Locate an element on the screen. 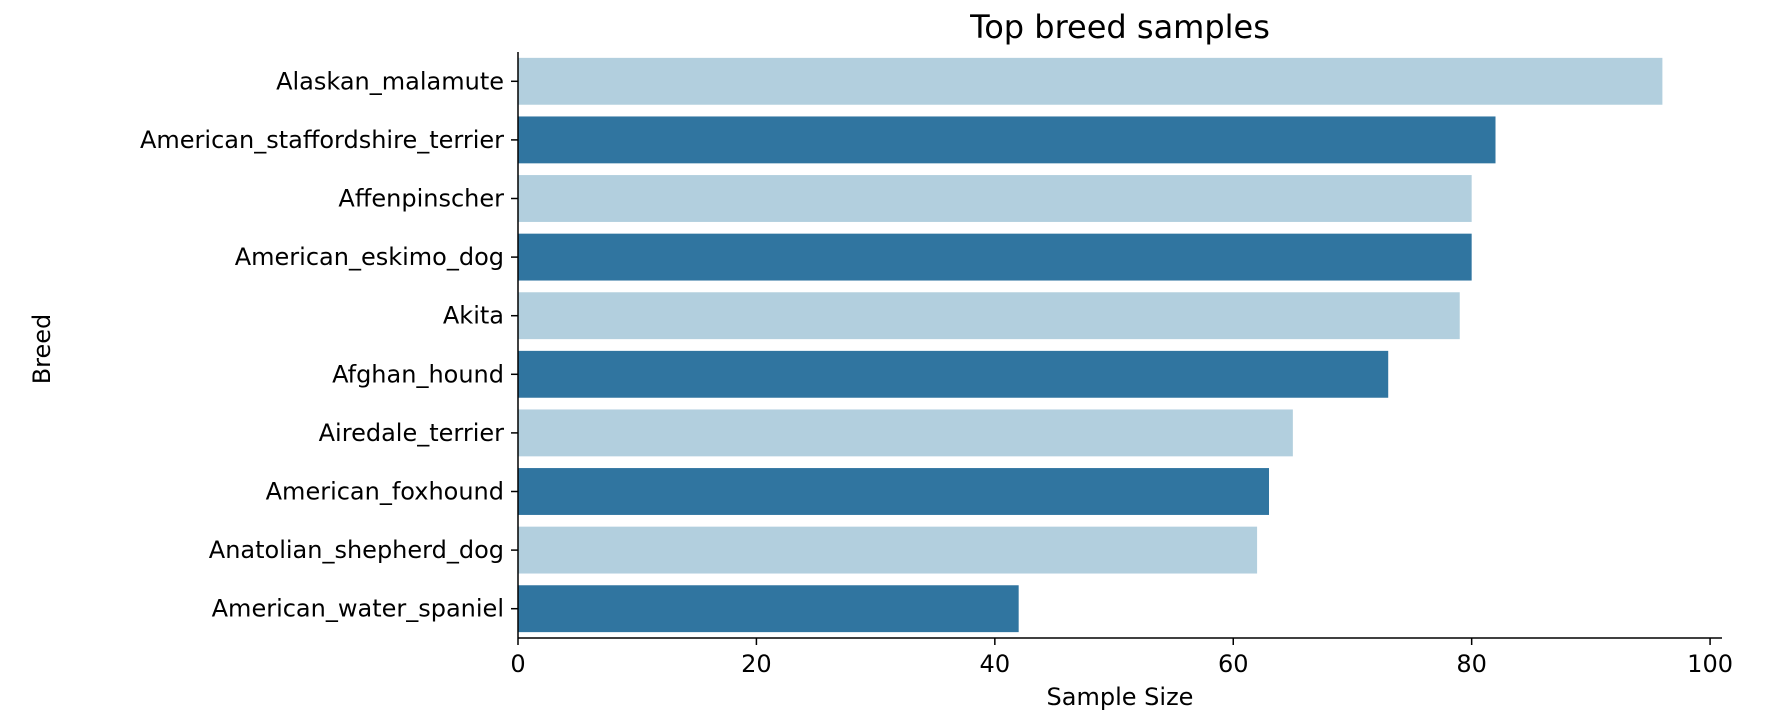  bar-american-eskimo-dog is located at coordinates (995, 257).